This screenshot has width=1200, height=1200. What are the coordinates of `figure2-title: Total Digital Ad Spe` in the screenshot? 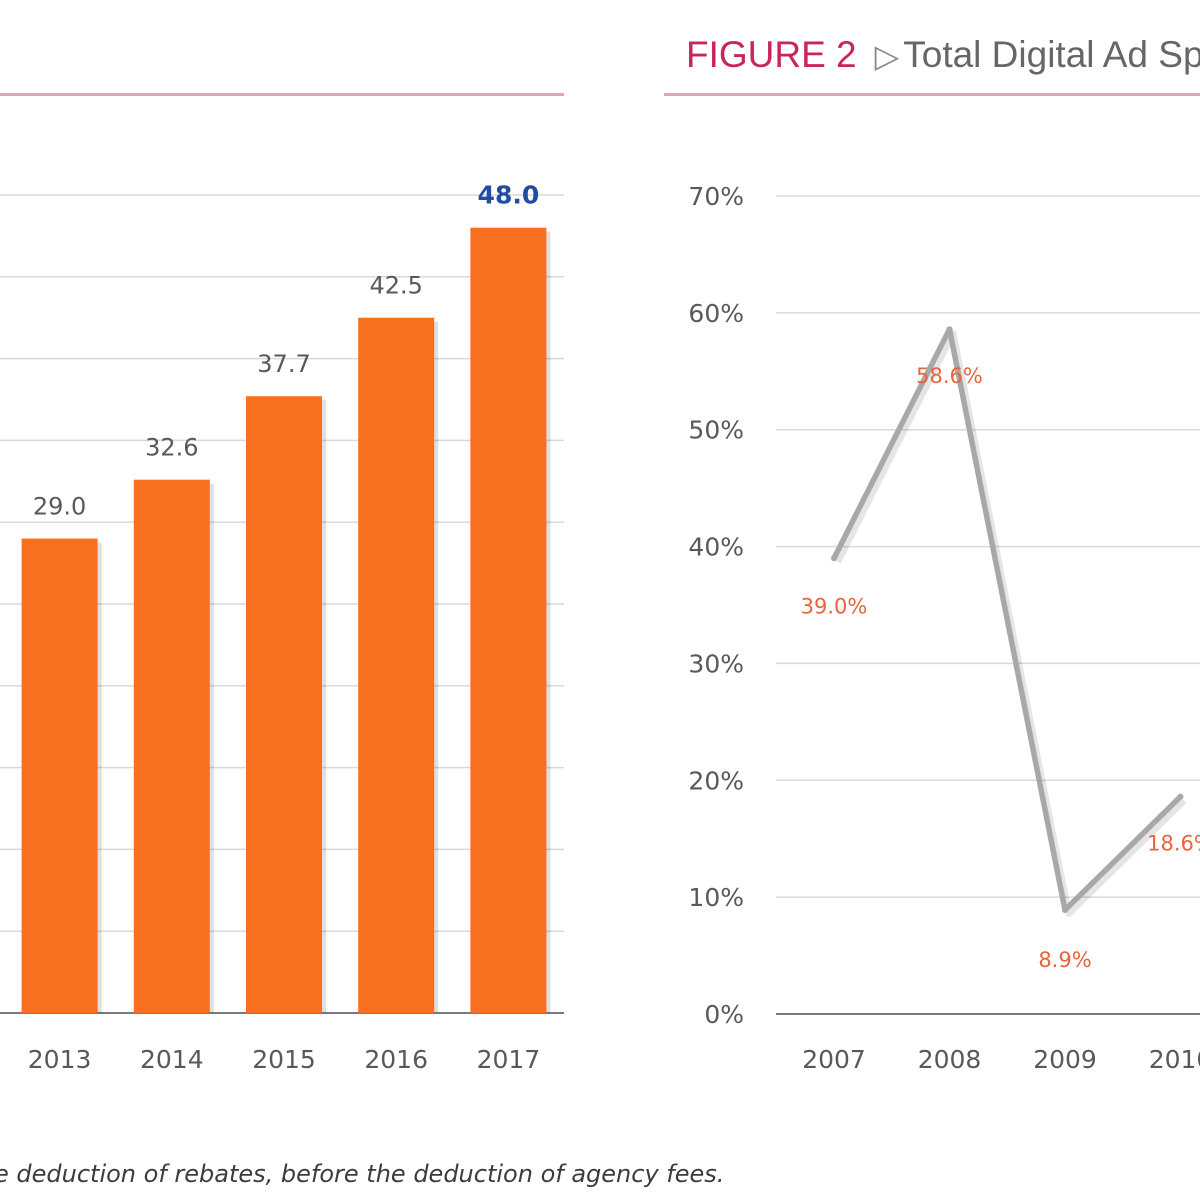 It's located at (1051, 54).